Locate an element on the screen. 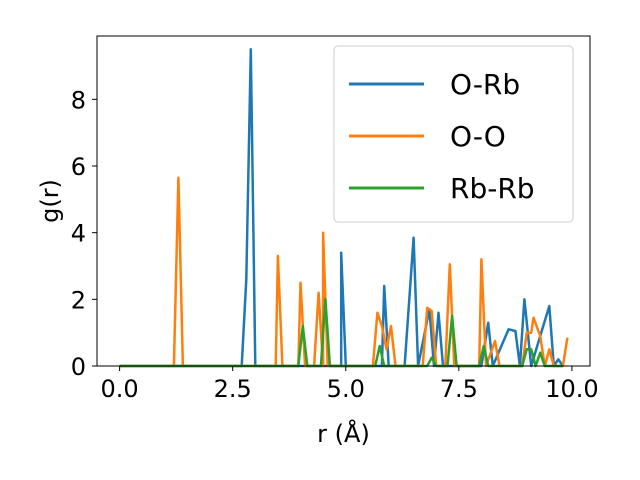 This screenshot has height=480, width=640. y-tick-label: 4 is located at coordinates (78, 234).